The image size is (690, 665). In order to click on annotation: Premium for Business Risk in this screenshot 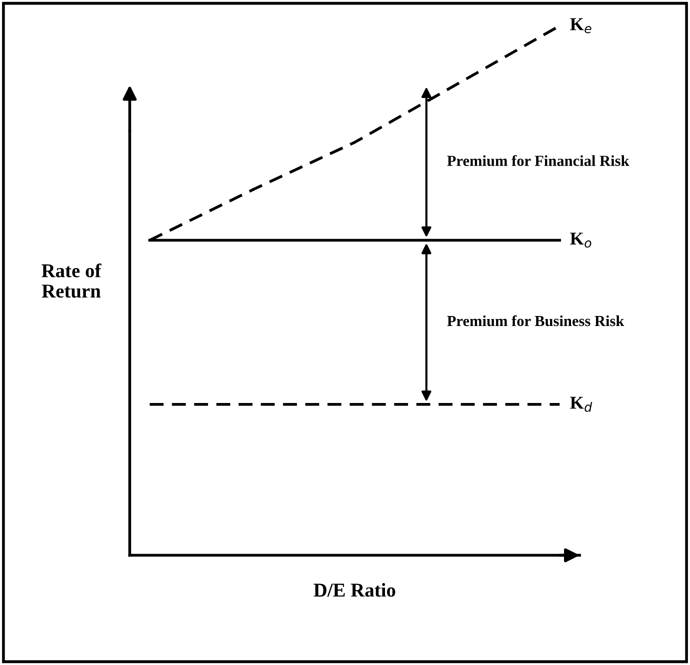, I will do `click(535, 320)`.